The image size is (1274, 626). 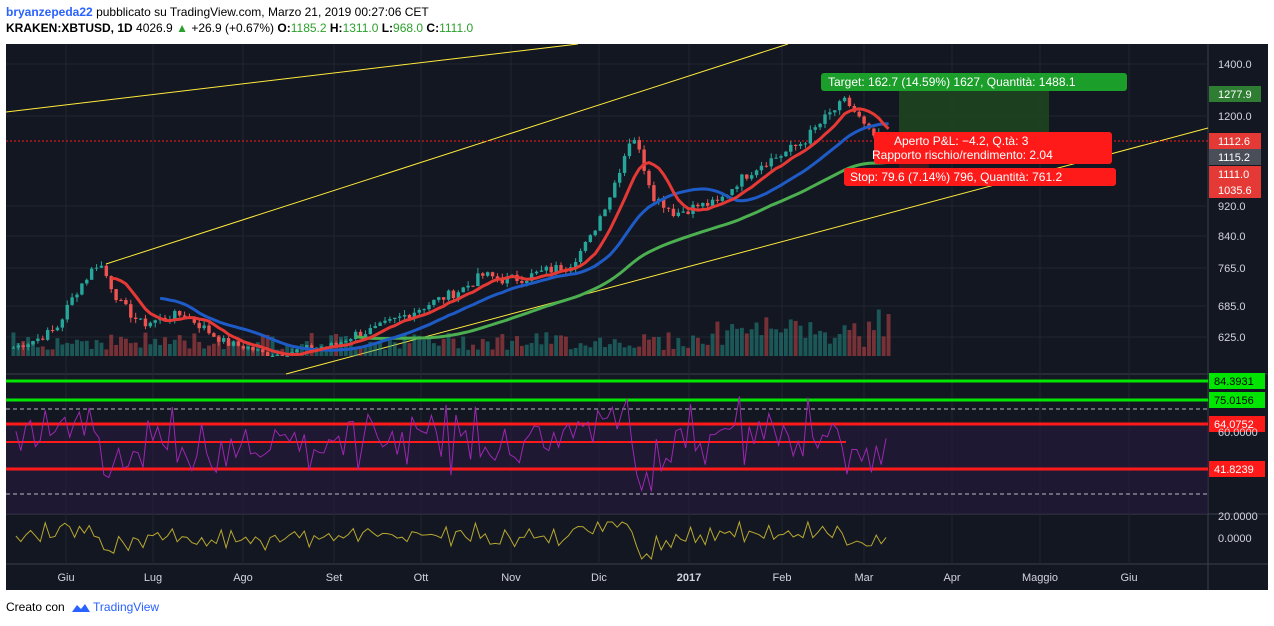 I want to click on rsi-line, so click(x=451, y=444).